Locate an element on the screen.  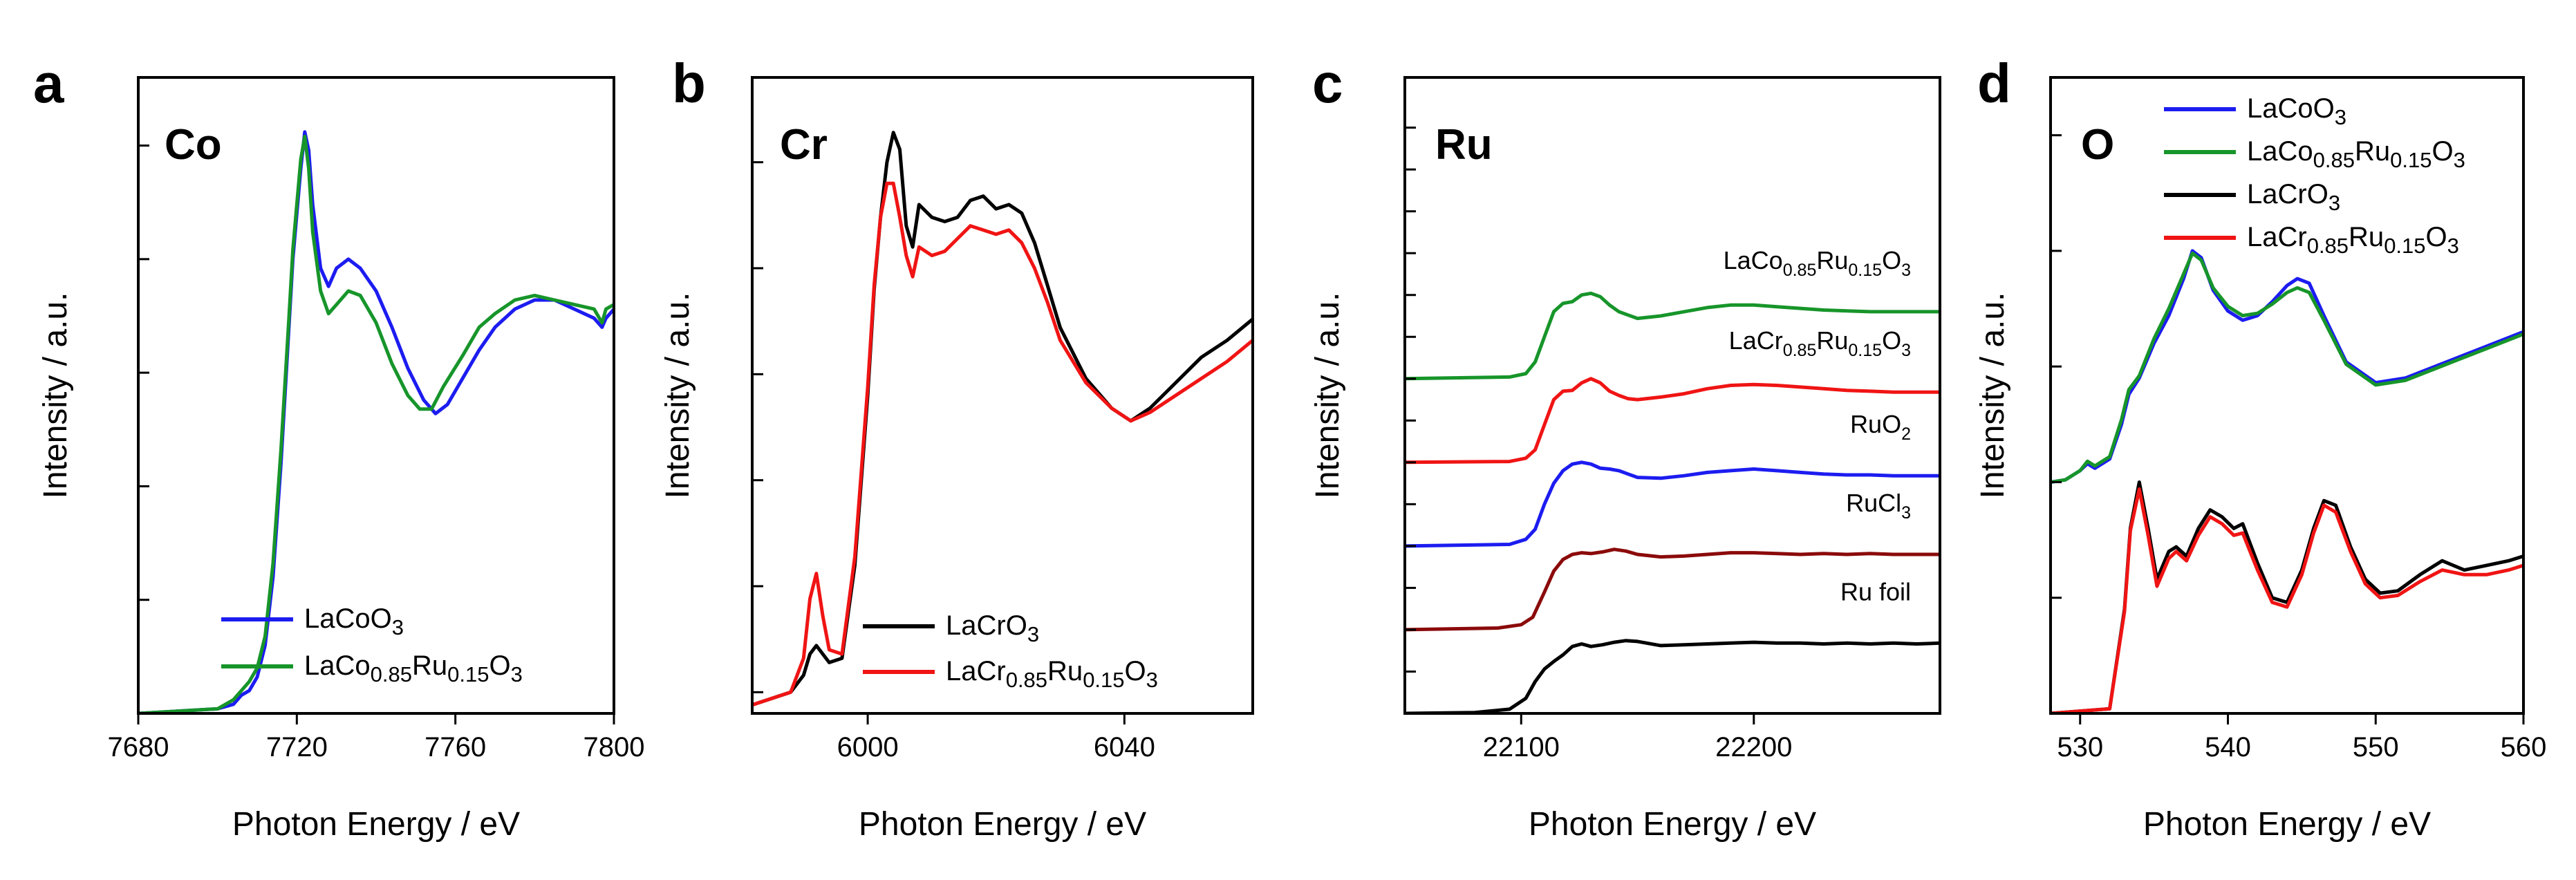
series-annotation-base: LaCo is located at coordinates (1753, 260).